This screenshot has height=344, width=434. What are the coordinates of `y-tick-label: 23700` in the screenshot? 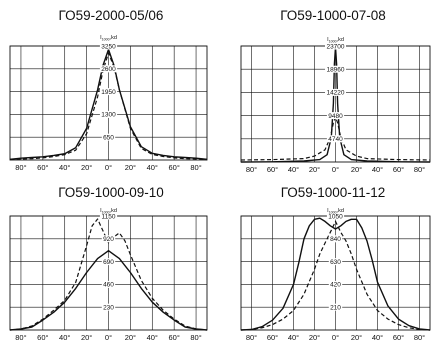 It's located at (335, 46).